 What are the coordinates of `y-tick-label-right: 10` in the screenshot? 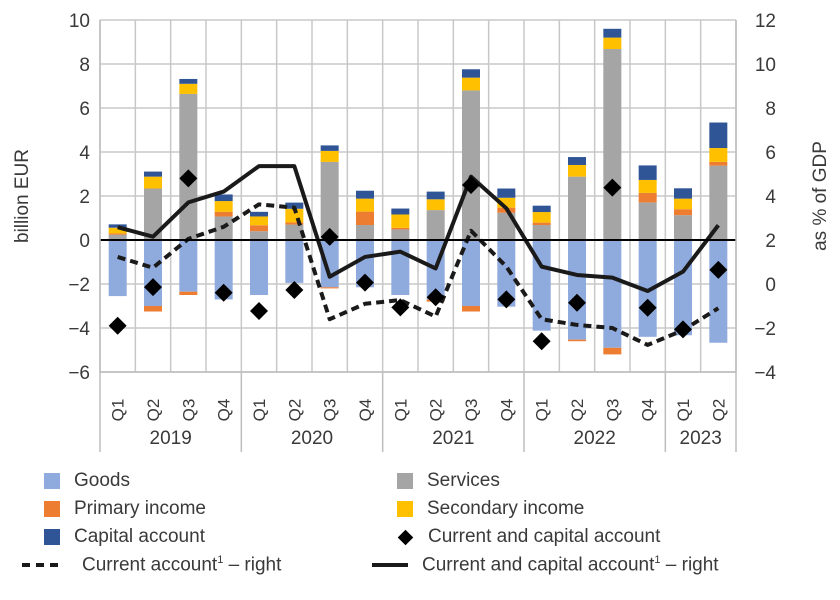 It's located at (765, 65).